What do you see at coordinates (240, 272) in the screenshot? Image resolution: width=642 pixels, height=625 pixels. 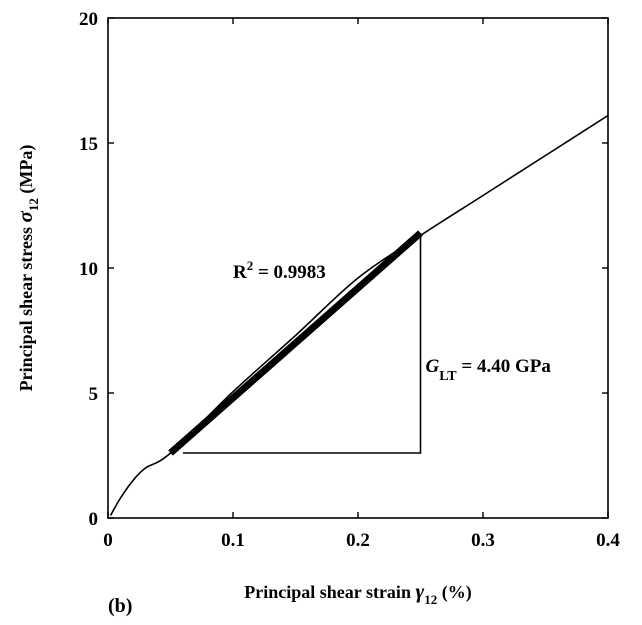 I see `r-squared-base: R` at bounding box center [240, 272].